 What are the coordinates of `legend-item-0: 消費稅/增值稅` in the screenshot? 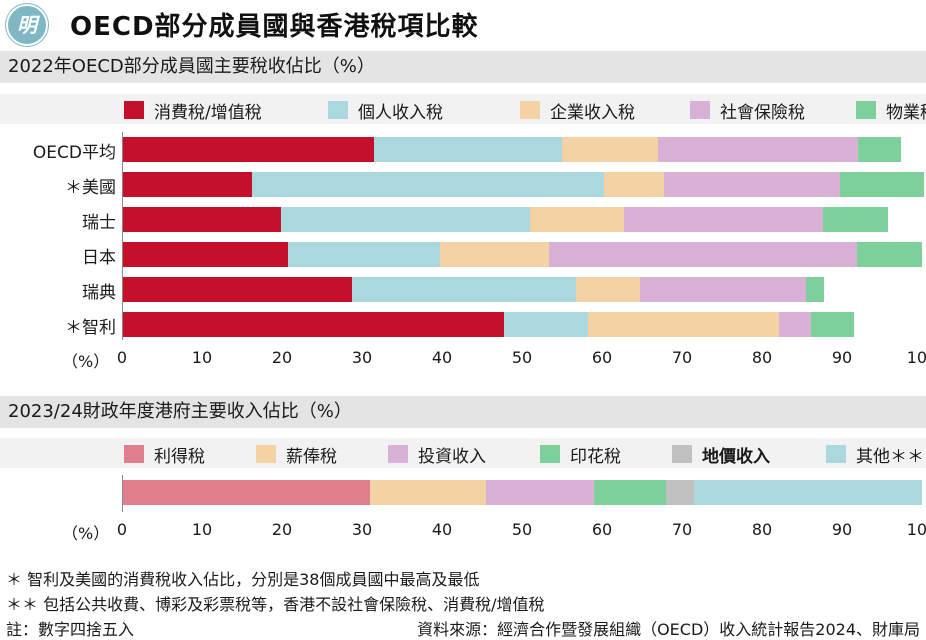 It's located at (193, 111).